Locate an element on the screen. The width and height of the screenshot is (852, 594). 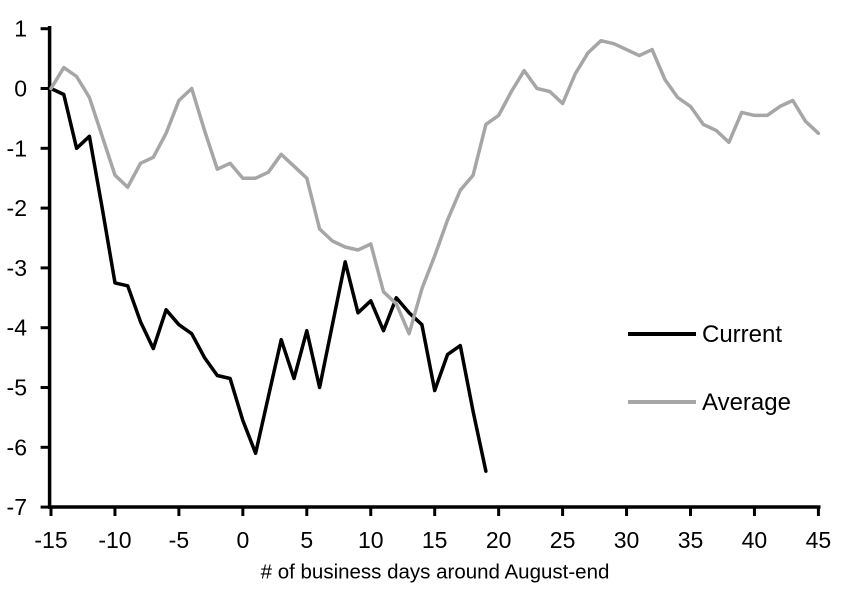
x-tick-label: 5 is located at coordinates (306, 540).